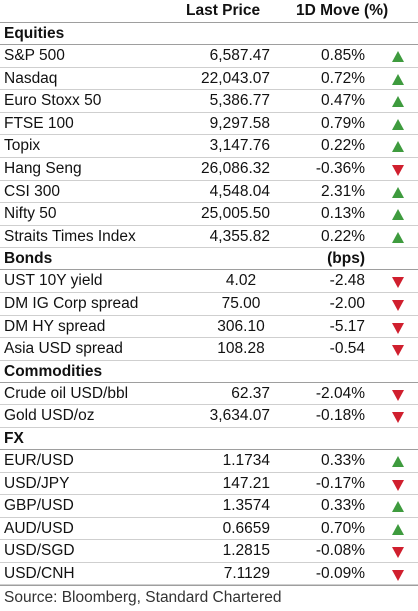 The image size is (418, 611). Describe the element at coordinates (63, 349) in the screenshot. I see `instrument-name: Asia USD spread` at that location.